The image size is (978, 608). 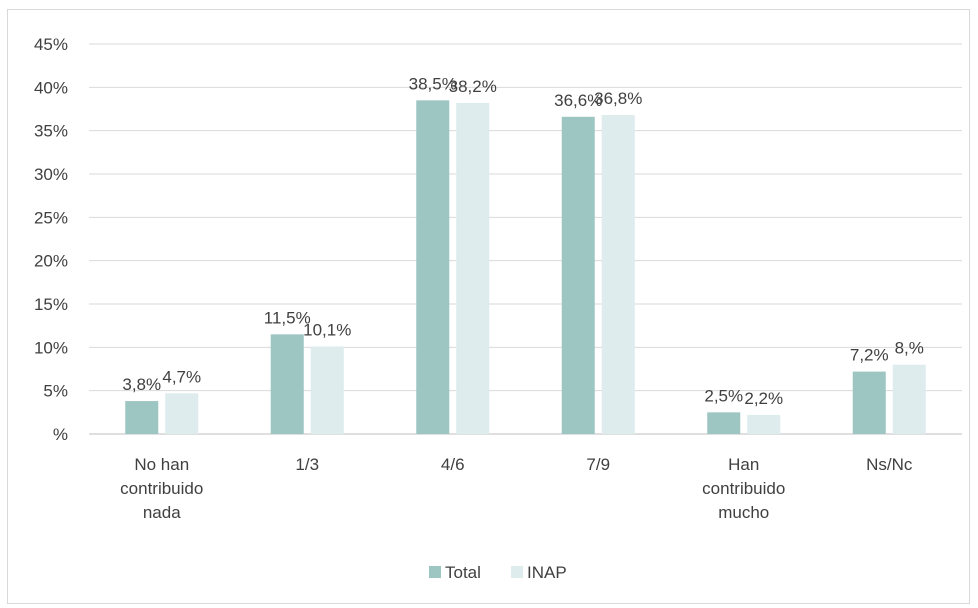 I want to click on data-label: 2,5%, so click(x=723, y=395).